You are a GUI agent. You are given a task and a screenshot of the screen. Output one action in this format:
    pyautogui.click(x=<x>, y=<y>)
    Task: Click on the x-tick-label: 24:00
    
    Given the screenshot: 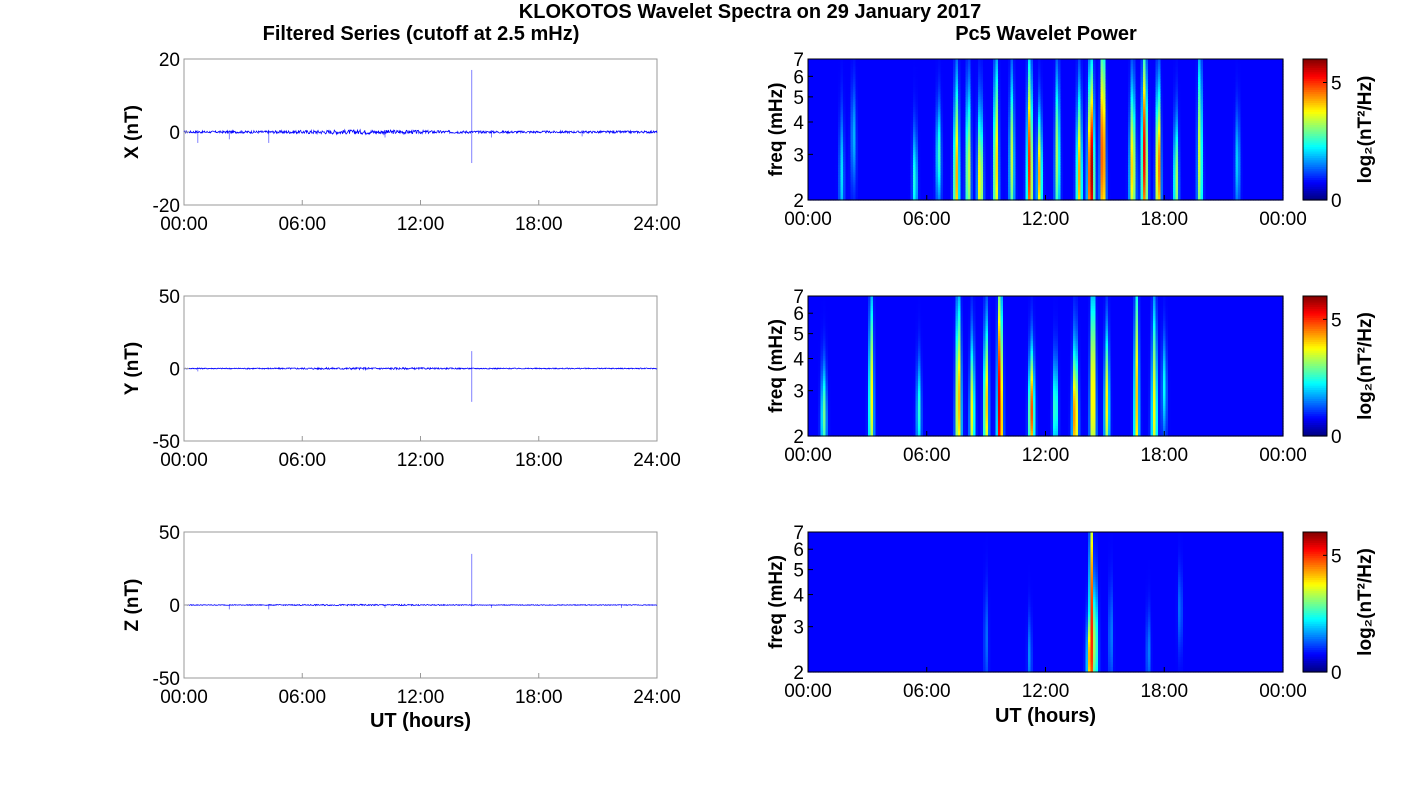 What is the action you would take?
    pyautogui.click(x=657, y=460)
    